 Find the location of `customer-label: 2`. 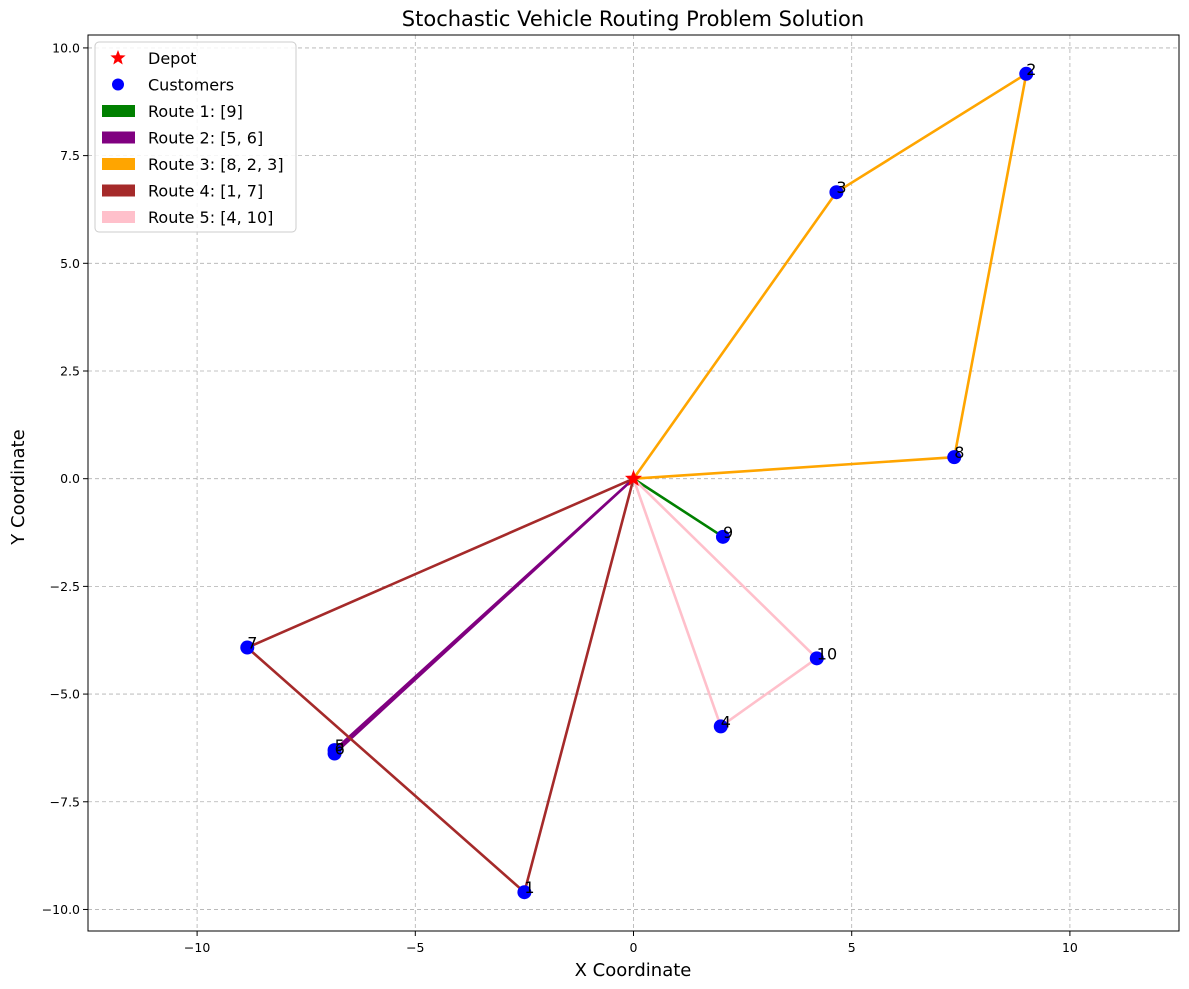

customer-label: 2 is located at coordinates (1031, 69).